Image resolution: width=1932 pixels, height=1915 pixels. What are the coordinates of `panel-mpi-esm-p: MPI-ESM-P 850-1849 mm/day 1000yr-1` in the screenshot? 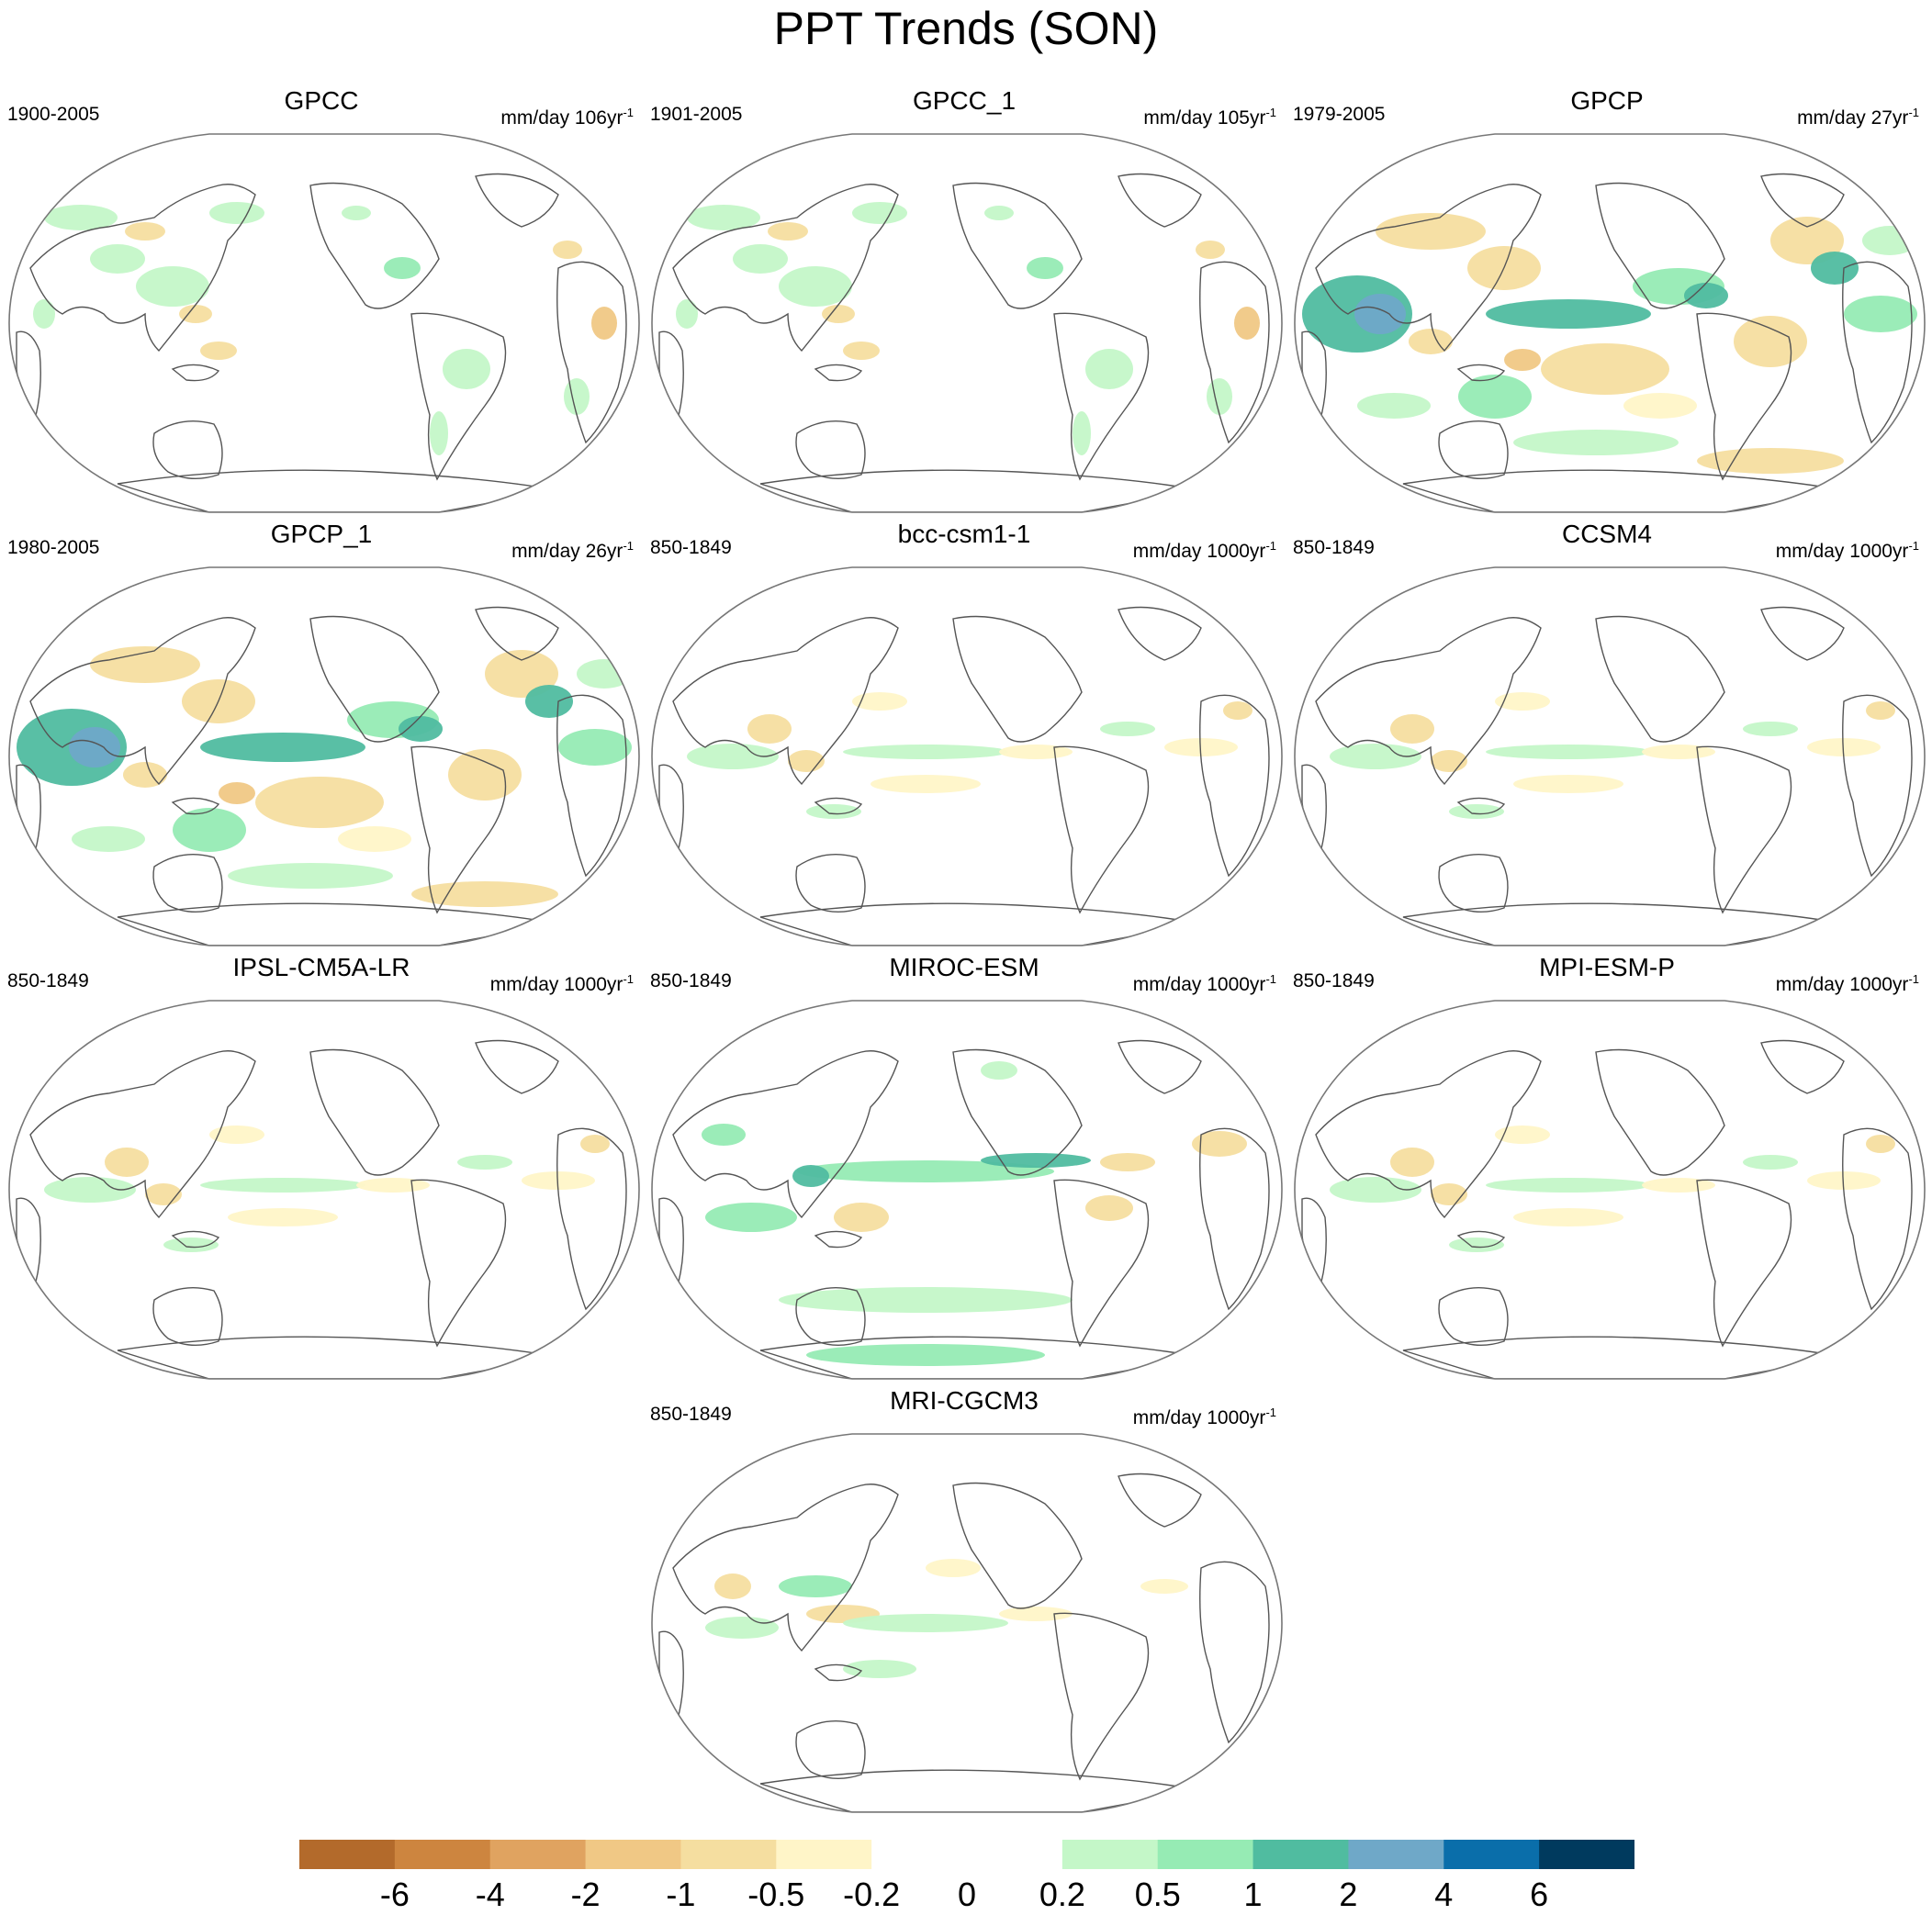 It's located at (1607, 1168).